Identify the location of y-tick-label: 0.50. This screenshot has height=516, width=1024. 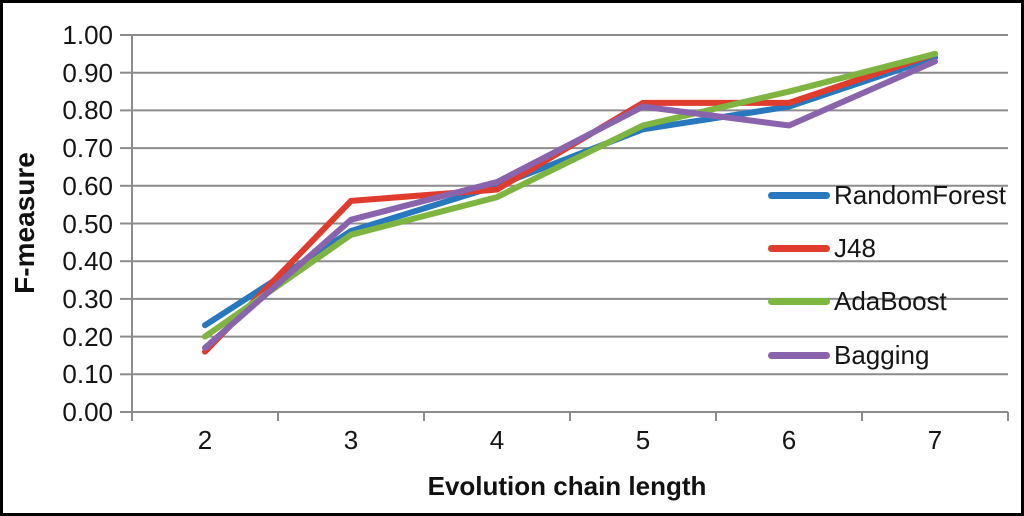
(87, 223).